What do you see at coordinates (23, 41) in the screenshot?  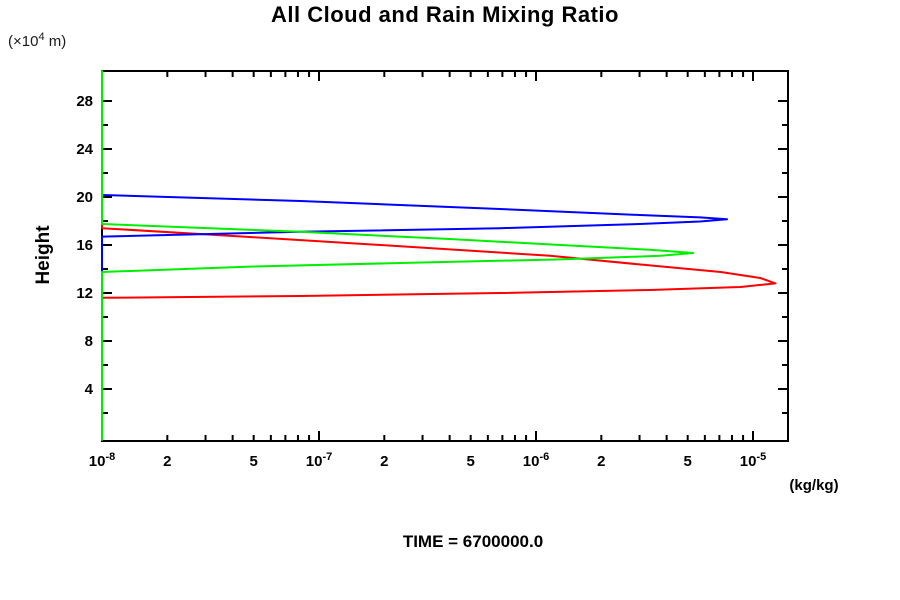 I see `y-unit-prefix: (×10` at bounding box center [23, 41].